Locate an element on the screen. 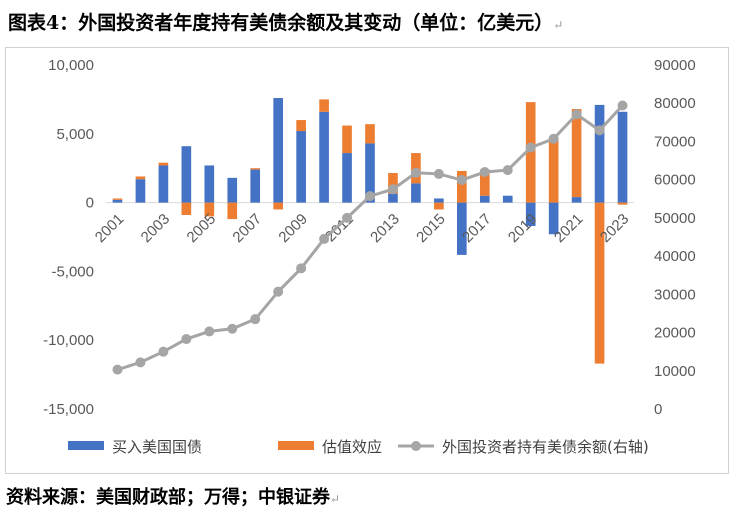 The height and width of the screenshot is (521, 735). right-axis-tick-label: 20000 is located at coordinates (675, 333).